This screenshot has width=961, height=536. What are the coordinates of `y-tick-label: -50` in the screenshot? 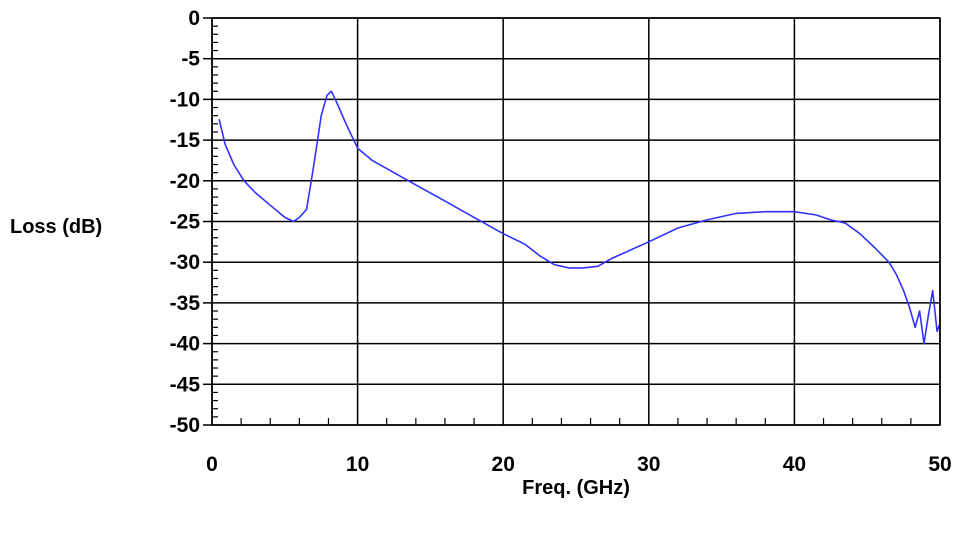 It's located at (185, 425).